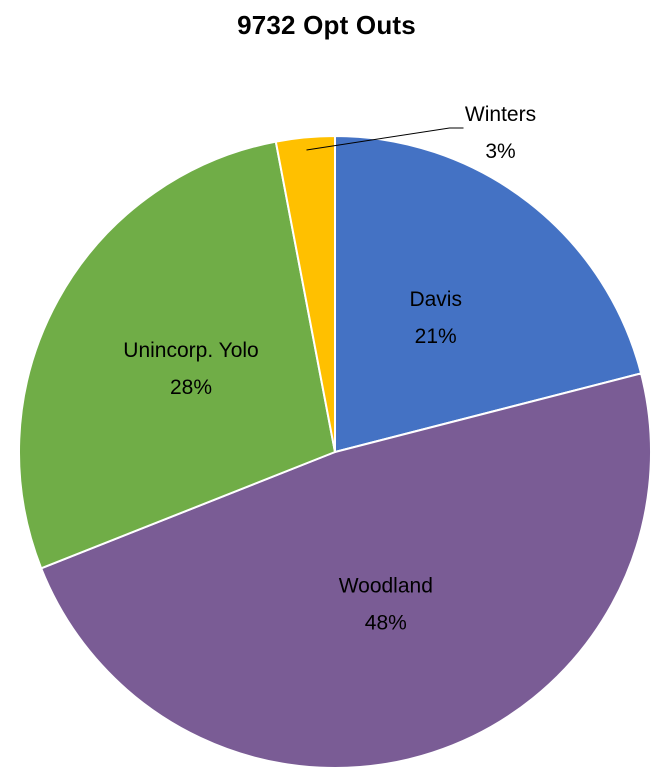 This screenshot has width=653, height=773. Describe the element at coordinates (385, 139) in the screenshot. I see `leader-line-winters` at that location.